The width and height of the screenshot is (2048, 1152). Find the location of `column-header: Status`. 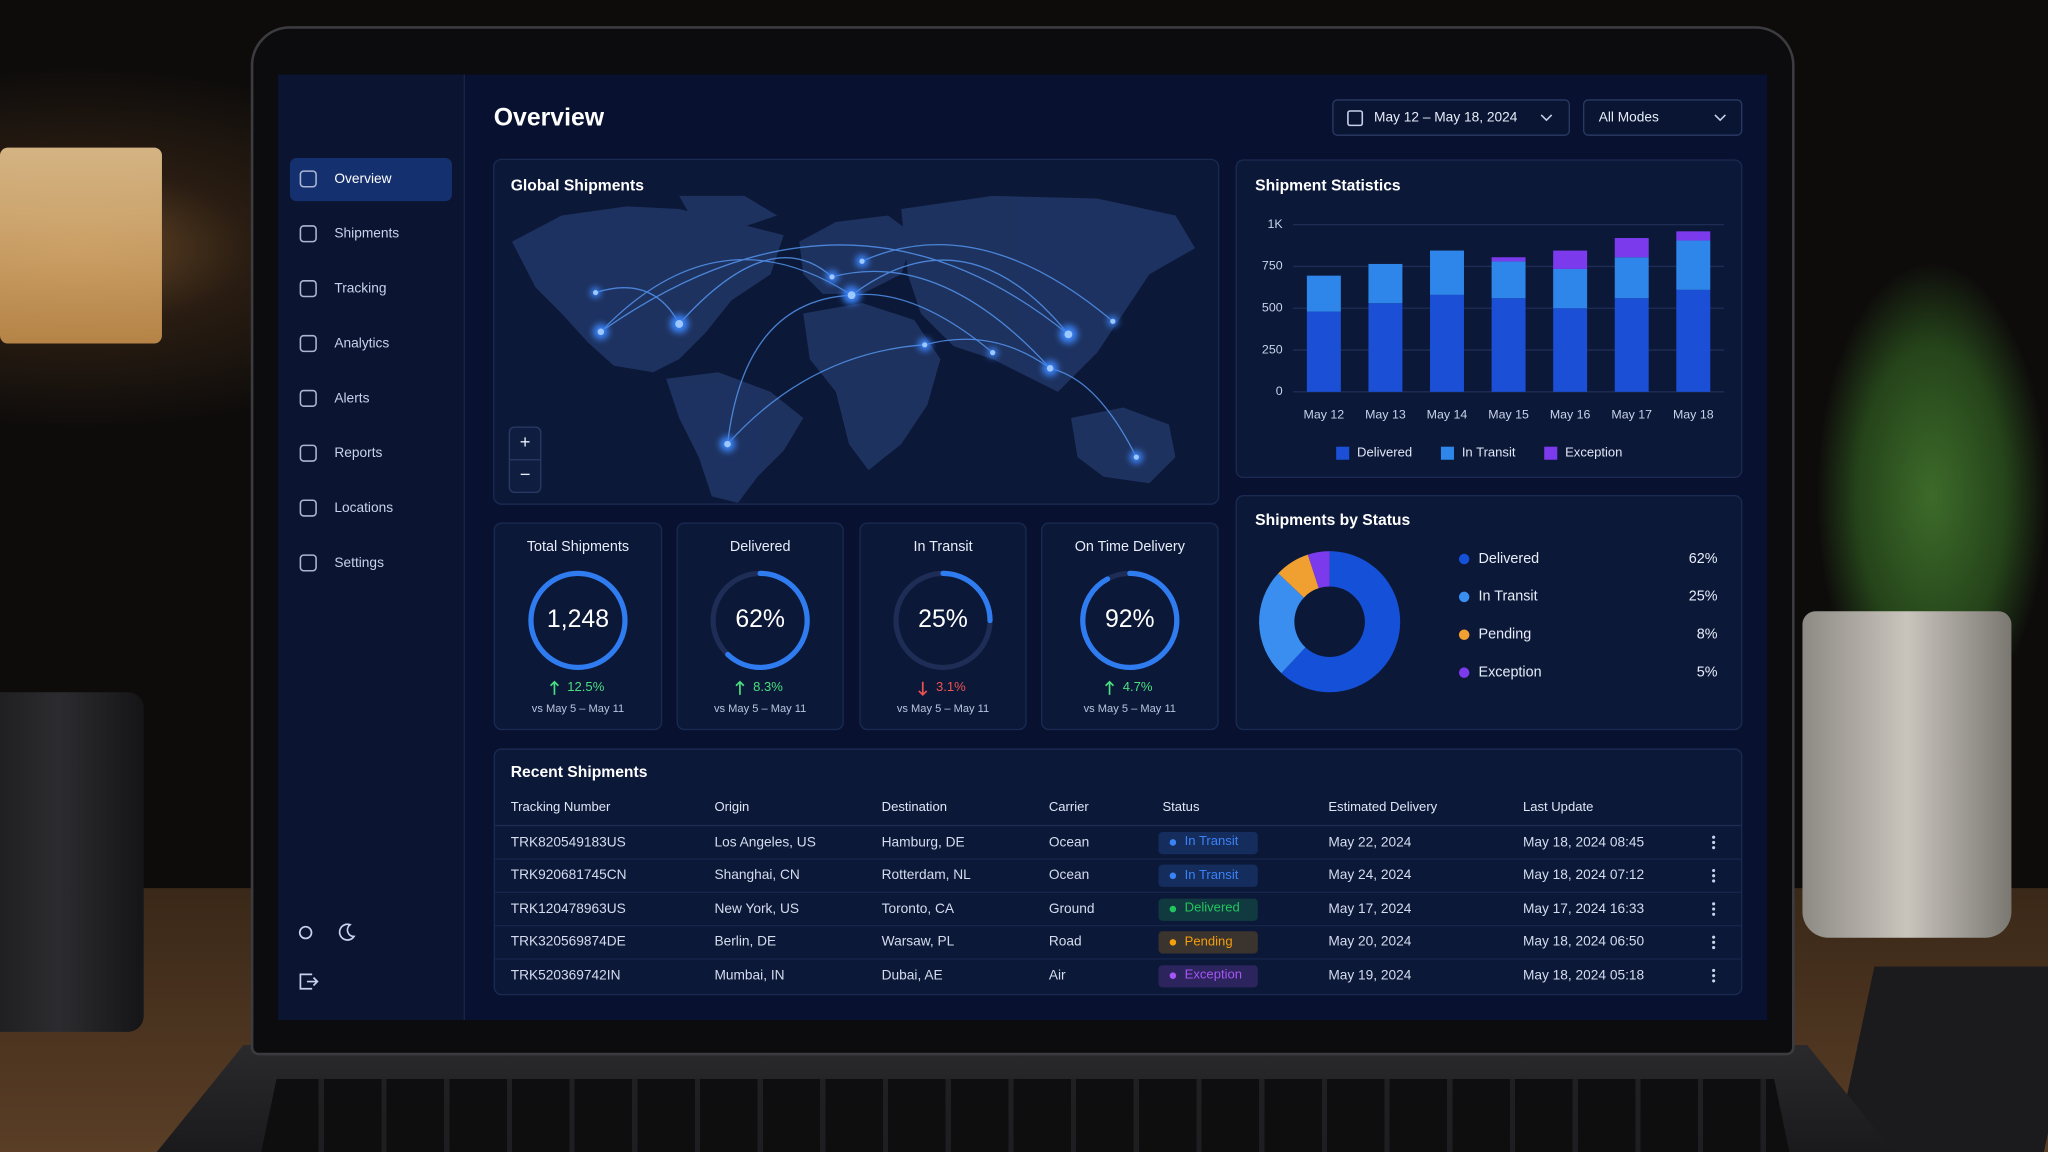

column-header: Status is located at coordinates (1181, 808).